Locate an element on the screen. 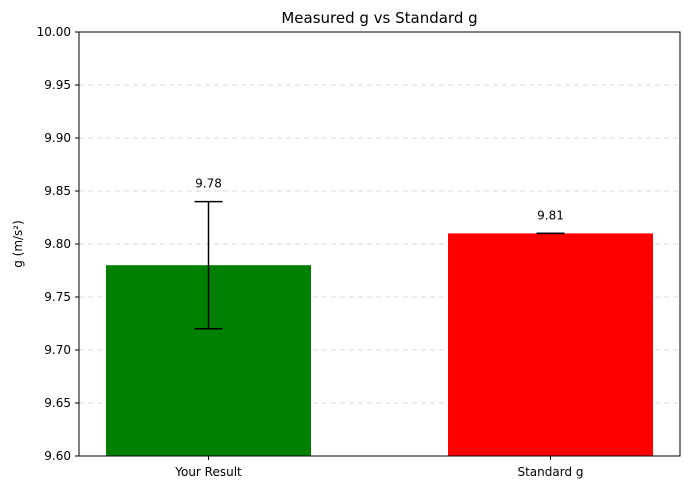 Image resolution: width=690 pixels, height=494 pixels. x-axis-ticks: Your Result Standard g is located at coordinates (379, 467).